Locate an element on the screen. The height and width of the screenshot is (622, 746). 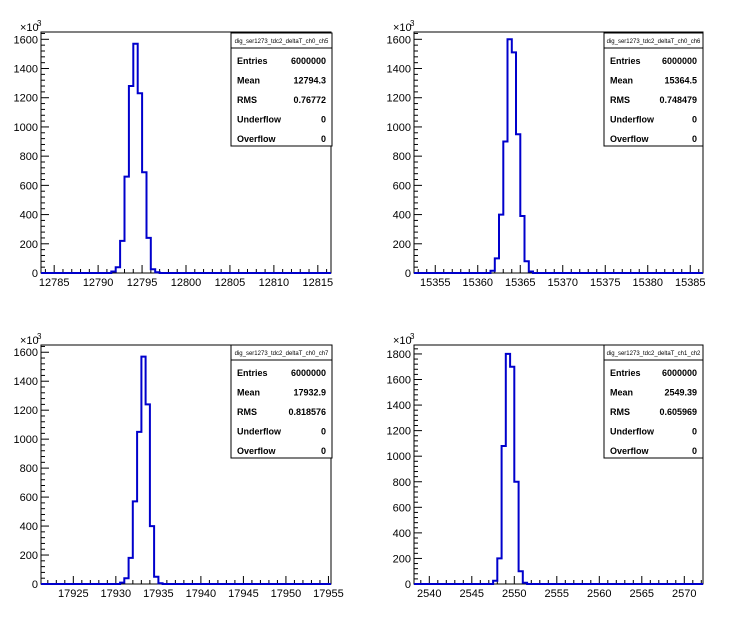
stats-box-title: dig_ser1273_tdc2_deltaT_ch0_ch6 is located at coordinates (654, 42).